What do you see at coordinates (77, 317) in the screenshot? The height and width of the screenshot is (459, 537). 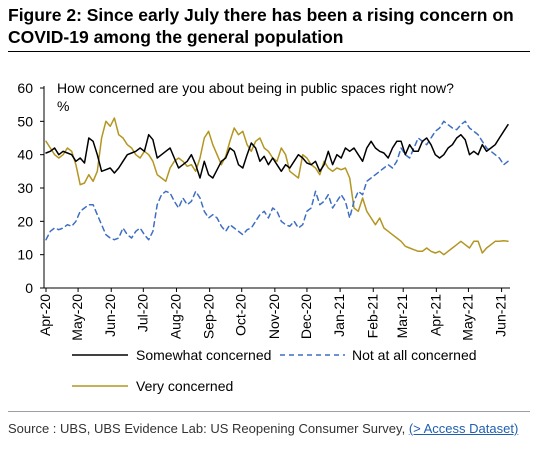 I see `x-tick-label: May-20` at bounding box center [77, 317].